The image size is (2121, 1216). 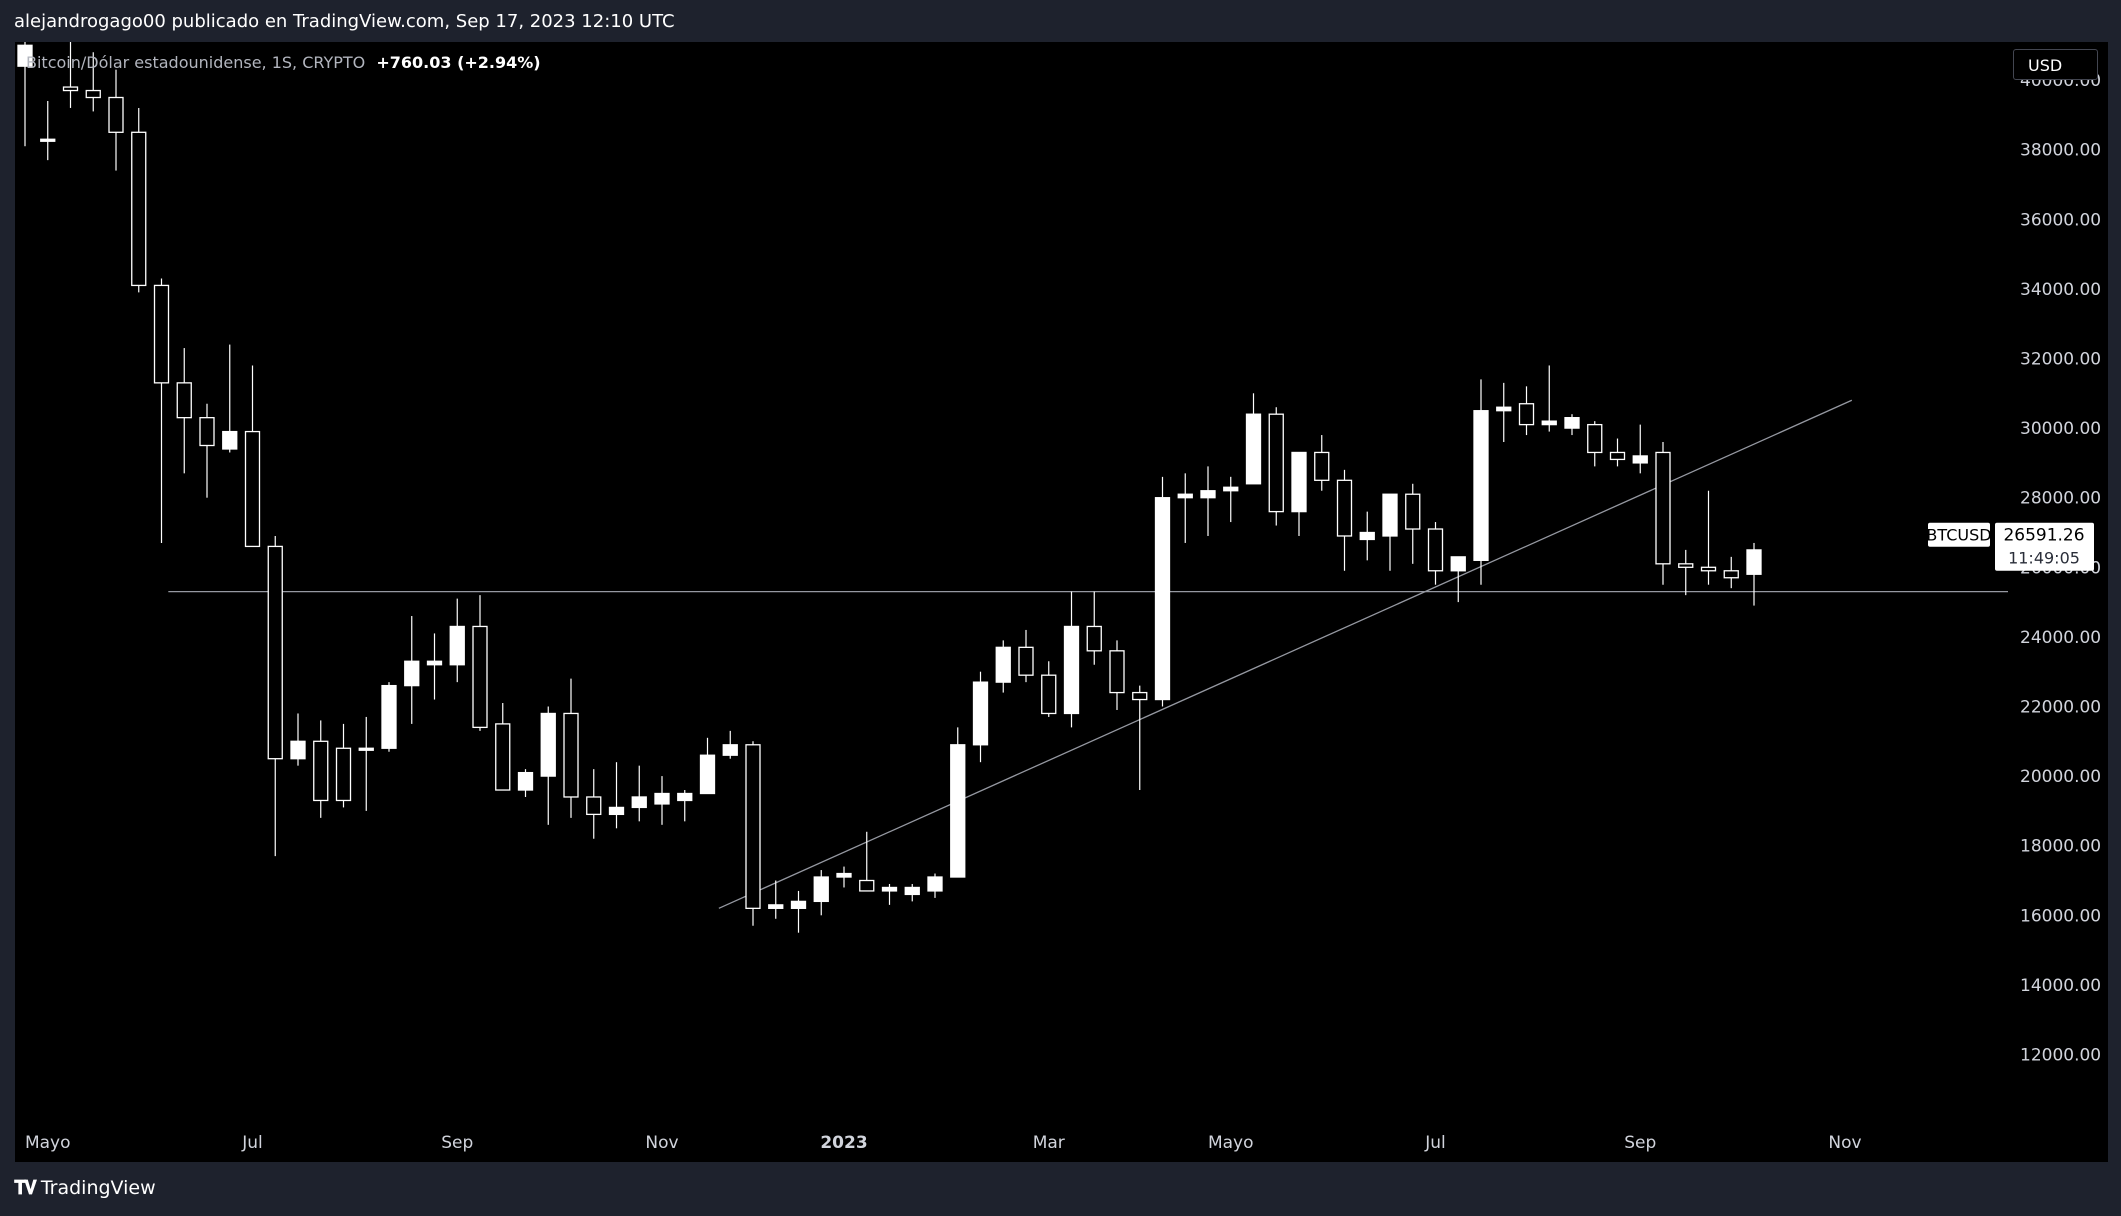 I want to click on y-tick-label: 38000.00, so click(x=2060, y=151).